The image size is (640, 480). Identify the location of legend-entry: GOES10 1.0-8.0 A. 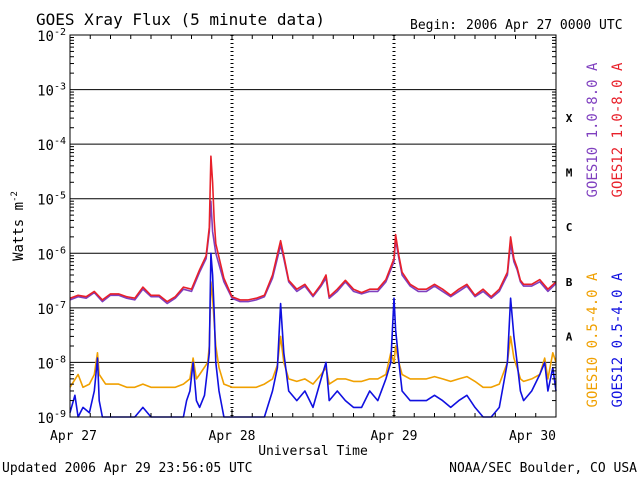
(593, 129).